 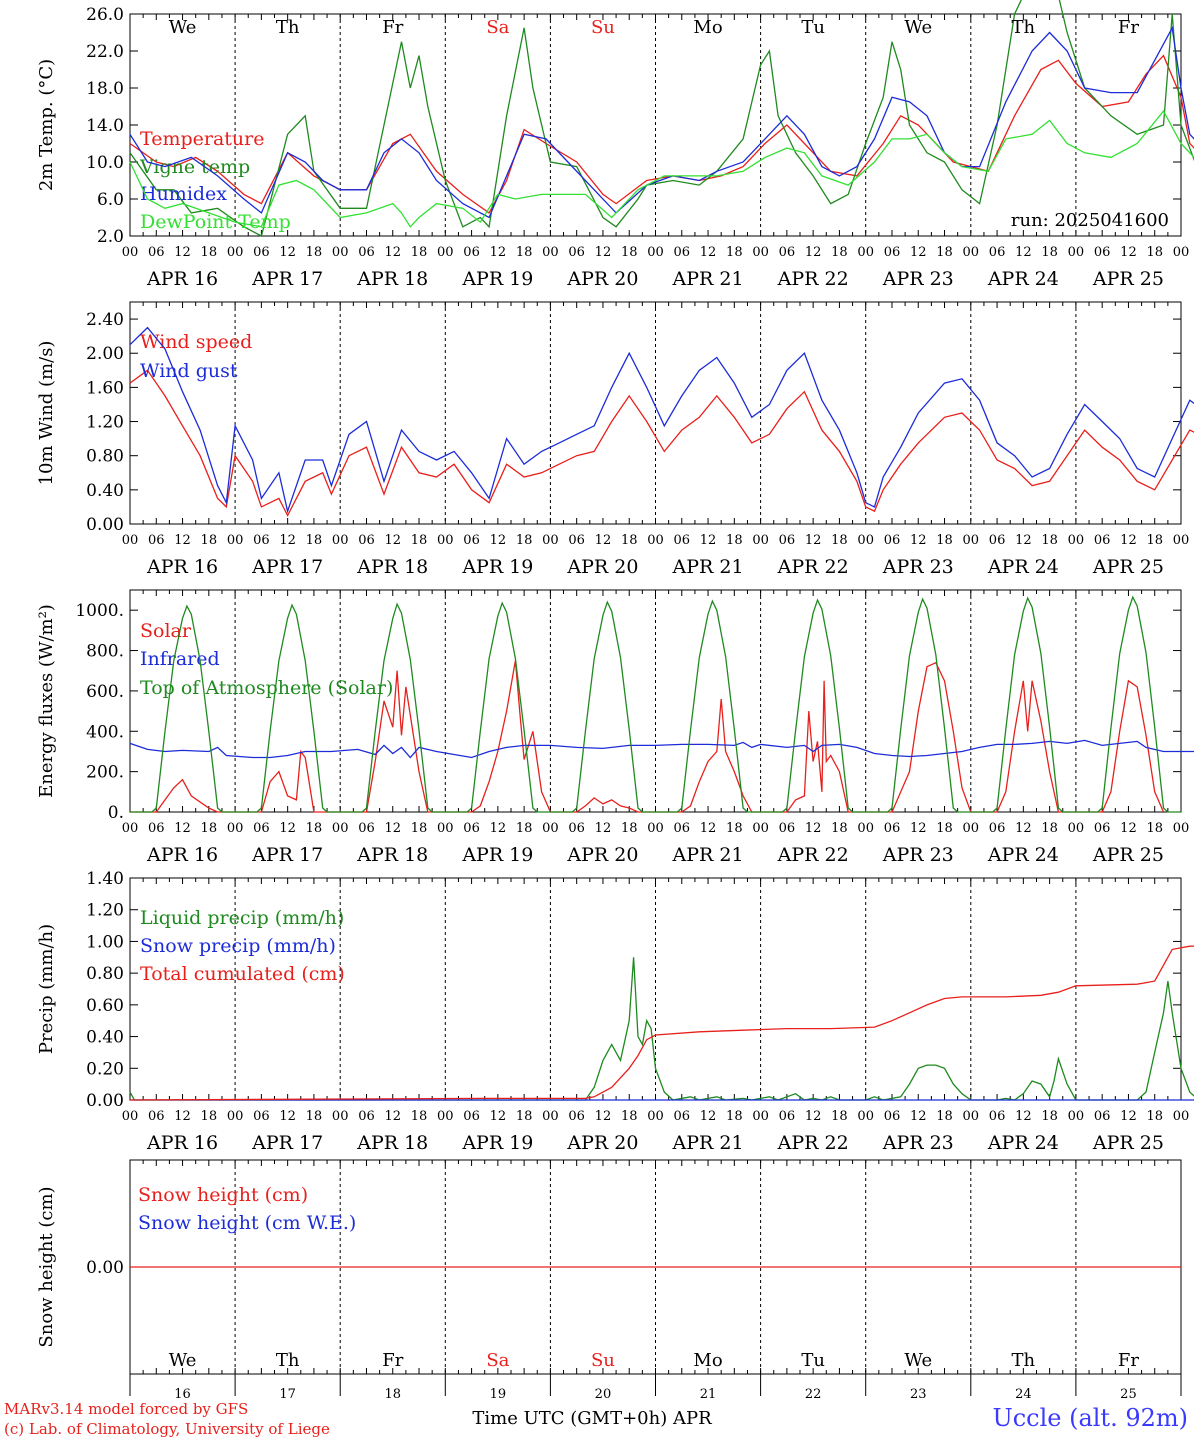 What do you see at coordinates (497, 279) in the screenshot?
I see `date-label: APR 19` at bounding box center [497, 279].